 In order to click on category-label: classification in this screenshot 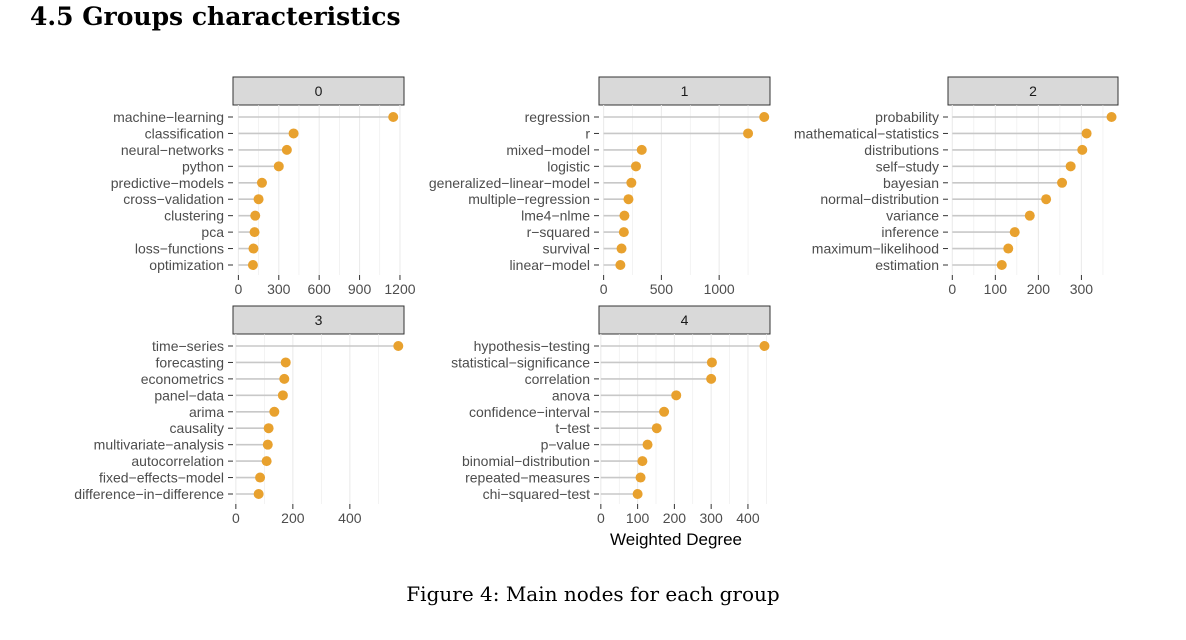, I will do `click(184, 133)`.